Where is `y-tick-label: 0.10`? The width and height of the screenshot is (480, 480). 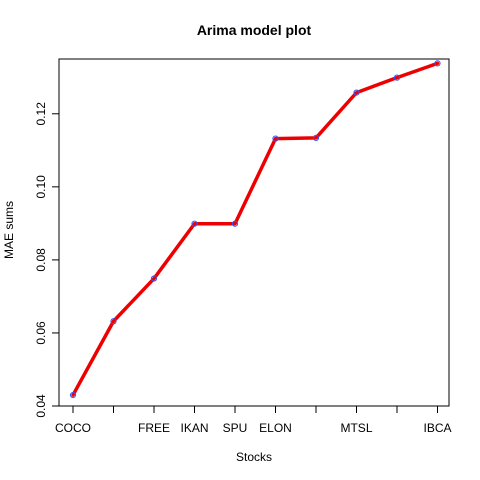 y-tick-label: 0.10 is located at coordinates (41, 187).